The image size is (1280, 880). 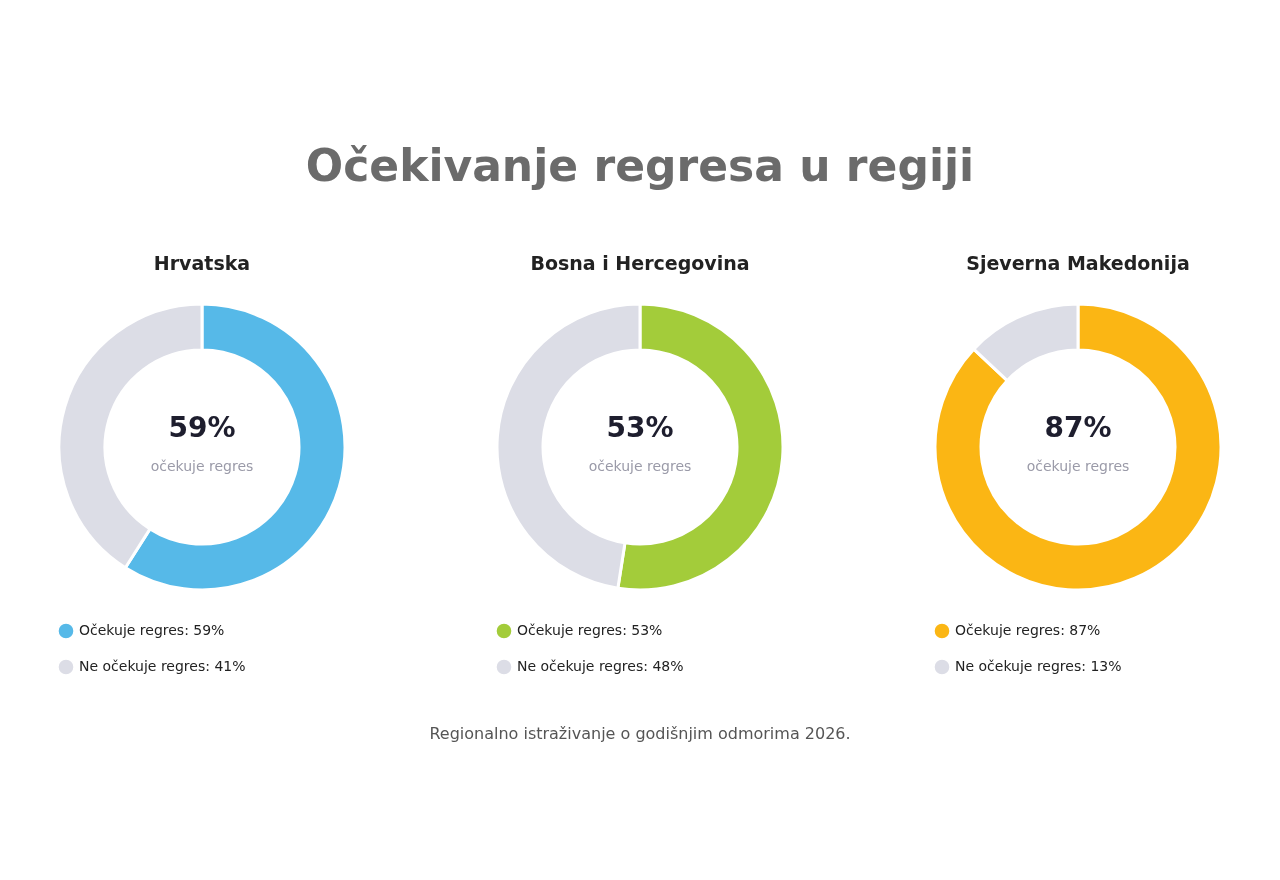 What do you see at coordinates (640, 733) in the screenshot?
I see `text: Regionalno istraživanje o godišnjim odmorima 2026.` at bounding box center [640, 733].